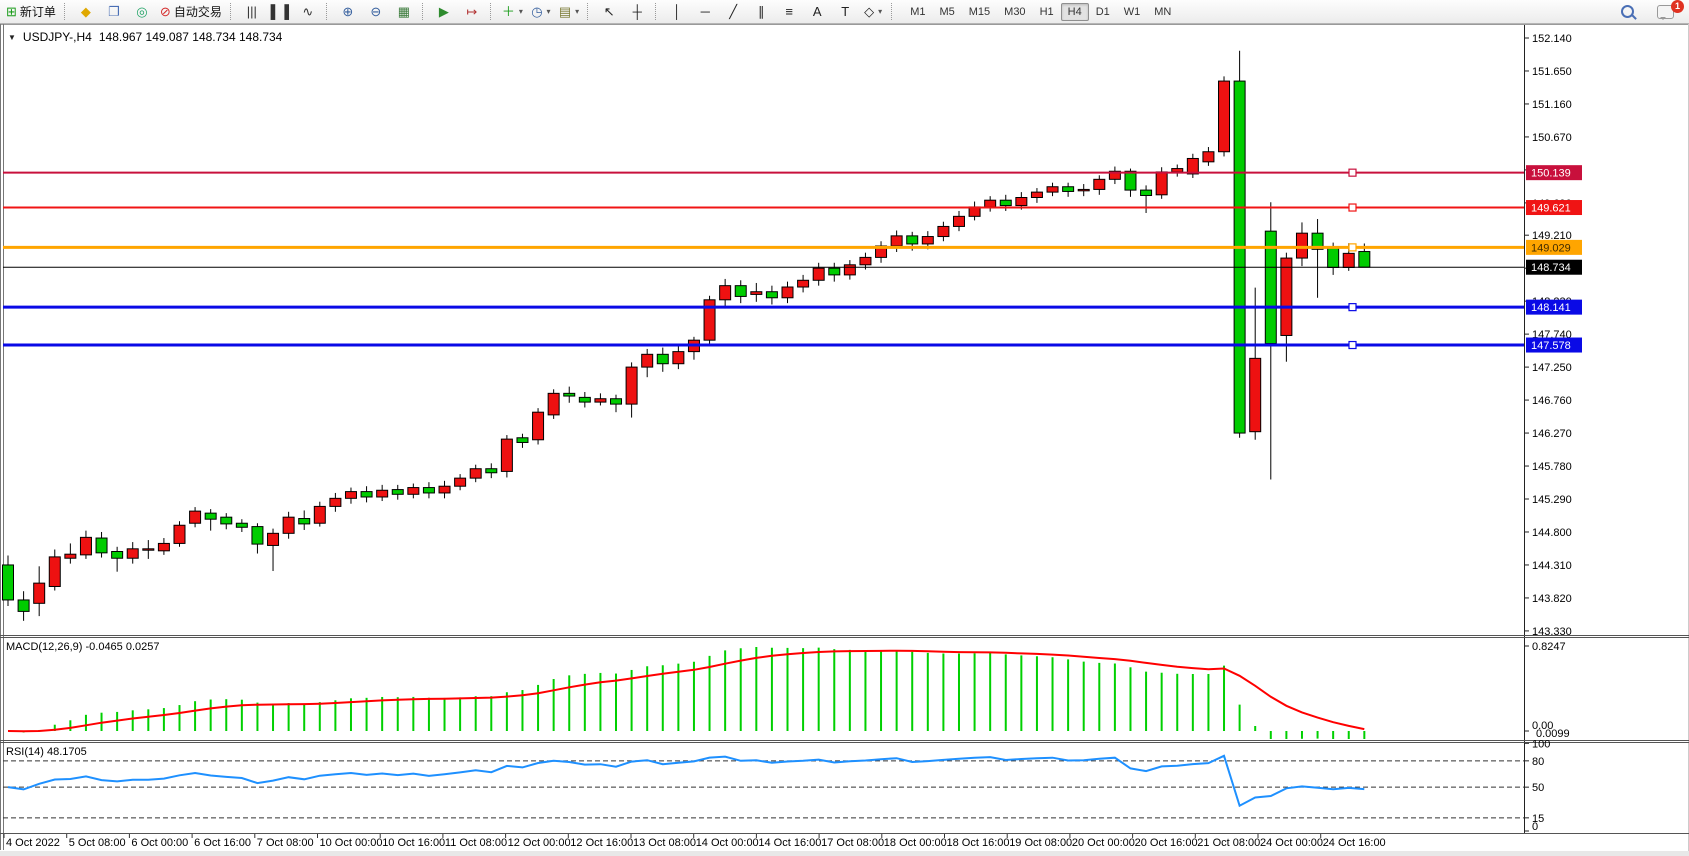 The height and width of the screenshot is (856, 1689). I want to click on timeframe-m30: M30, so click(1015, 11).